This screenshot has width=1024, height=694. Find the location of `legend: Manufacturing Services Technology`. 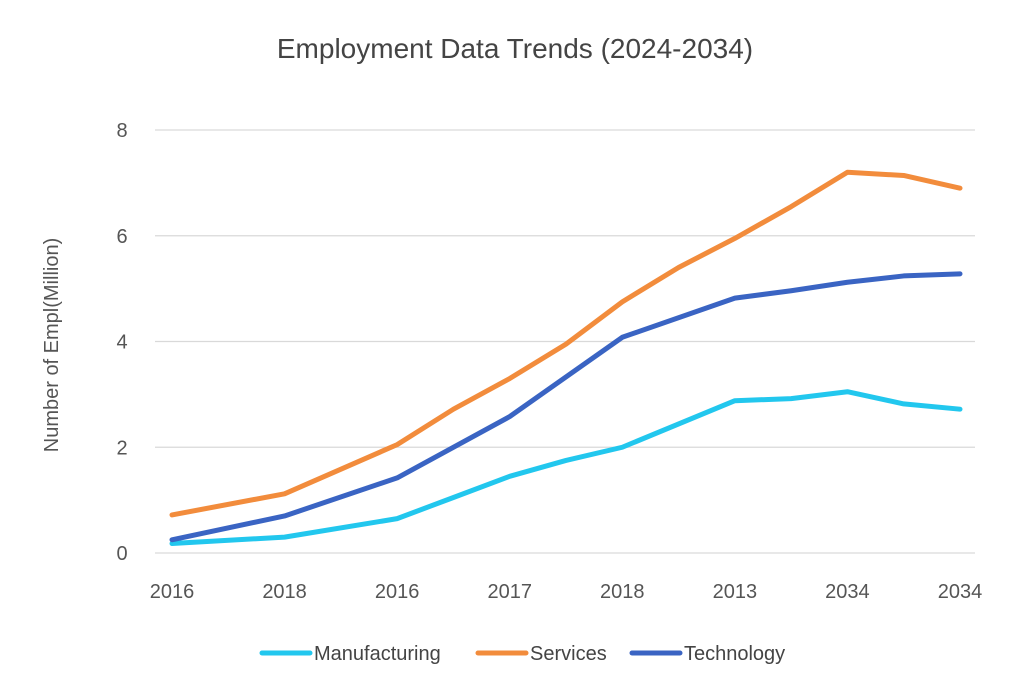

legend: Manufacturing Services Technology is located at coordinates (522, 654).